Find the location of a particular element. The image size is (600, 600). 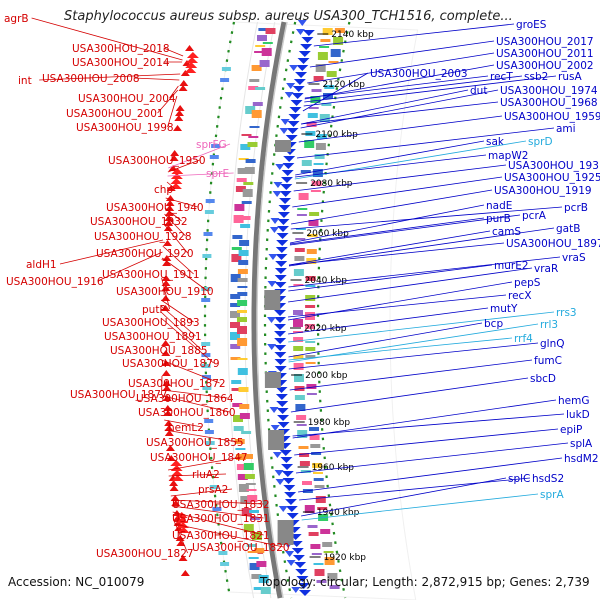

left-gene-label: hemL2 is located at coordinates (186, 428).